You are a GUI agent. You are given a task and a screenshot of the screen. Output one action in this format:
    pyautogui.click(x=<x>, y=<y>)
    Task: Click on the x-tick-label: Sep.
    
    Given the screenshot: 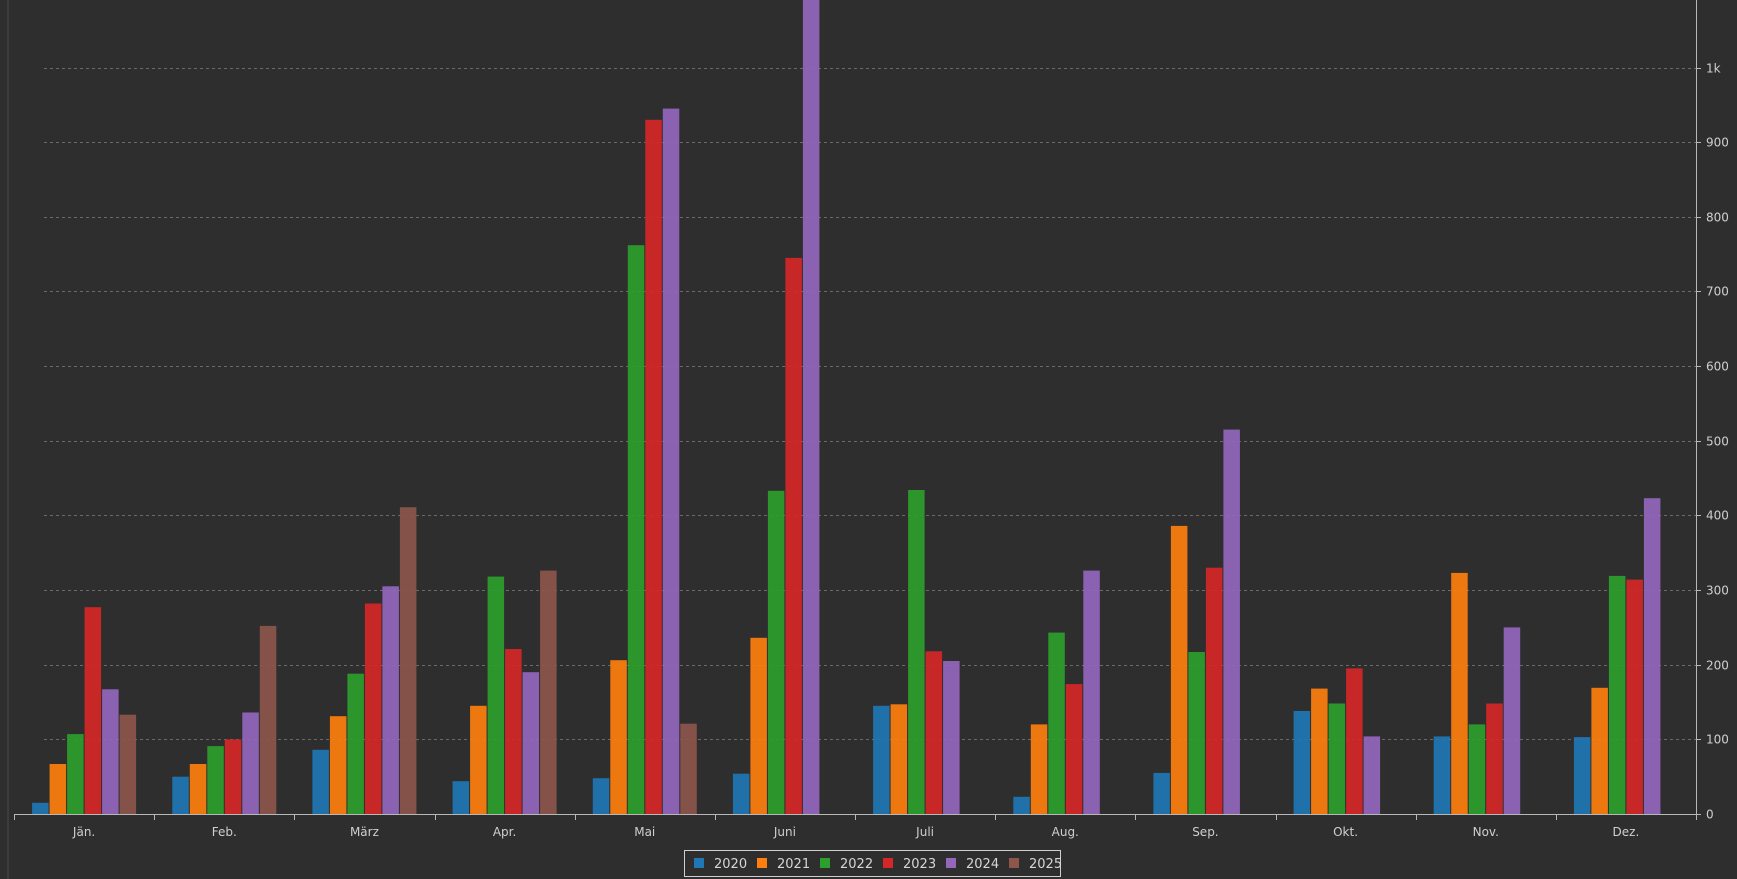 What is the action you would take?
    pyautogui.click(x=1205, y=832)
    